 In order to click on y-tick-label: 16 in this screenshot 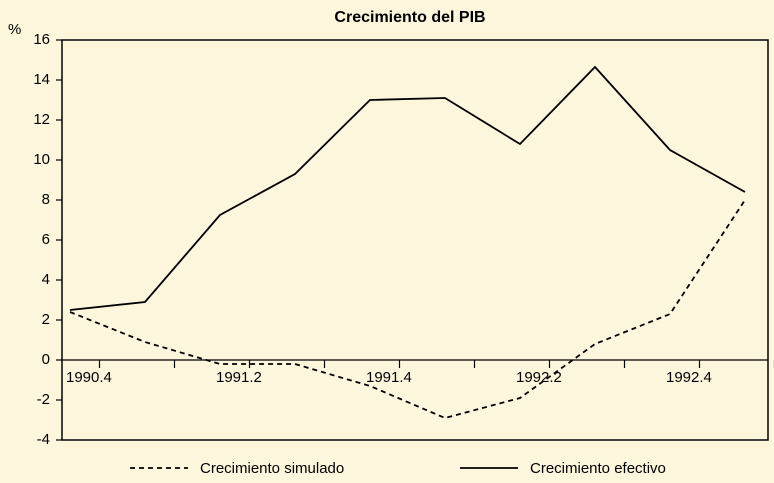, I will do `click(41, 39)`.